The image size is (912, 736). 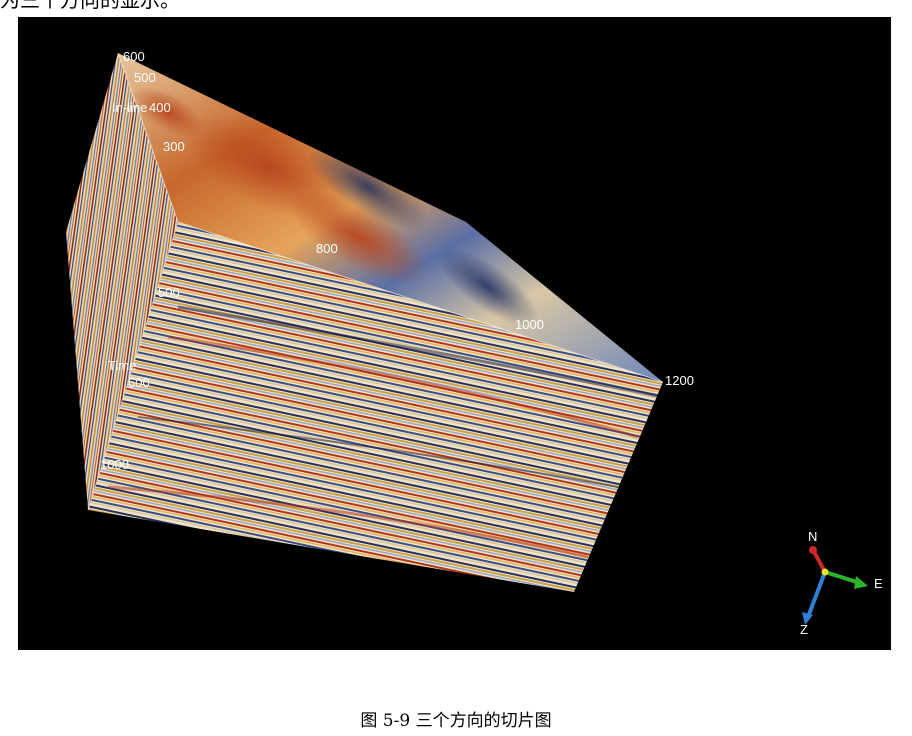 I want to click on inline-tick-600: 600, so click(x=134, y=56).